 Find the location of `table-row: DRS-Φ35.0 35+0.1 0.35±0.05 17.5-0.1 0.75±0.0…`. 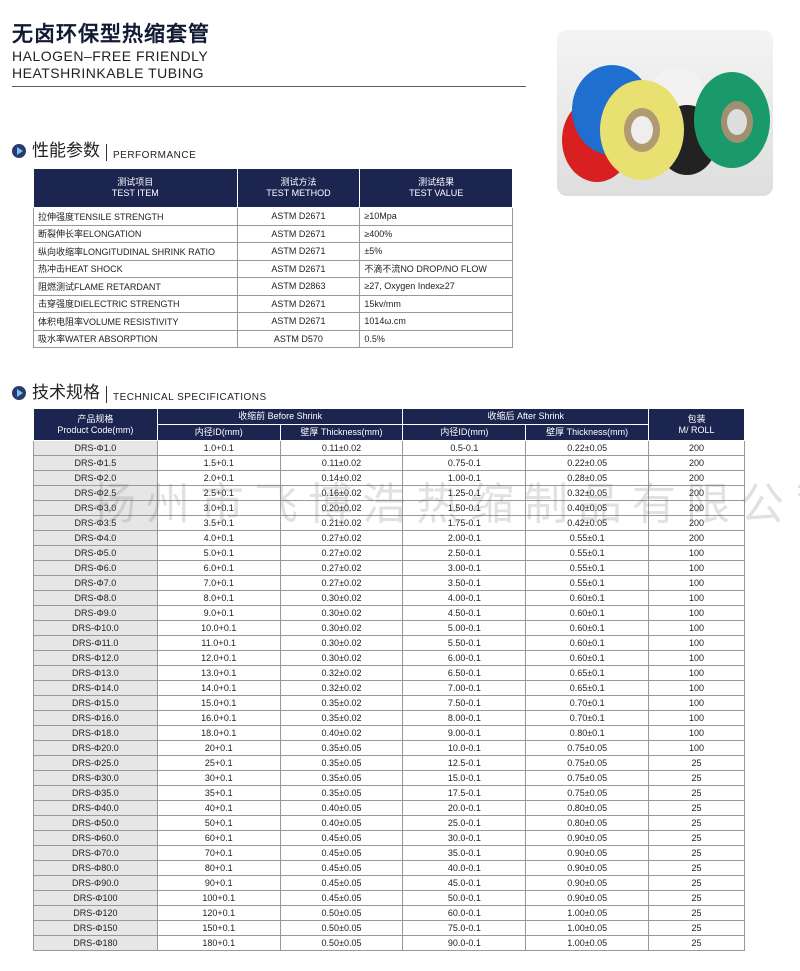

table-row: DRS-Φ35.0 35+0.1 0.35±0.05 17.5-0.1 0.75±0.0… is located at coordinates (389, 793).